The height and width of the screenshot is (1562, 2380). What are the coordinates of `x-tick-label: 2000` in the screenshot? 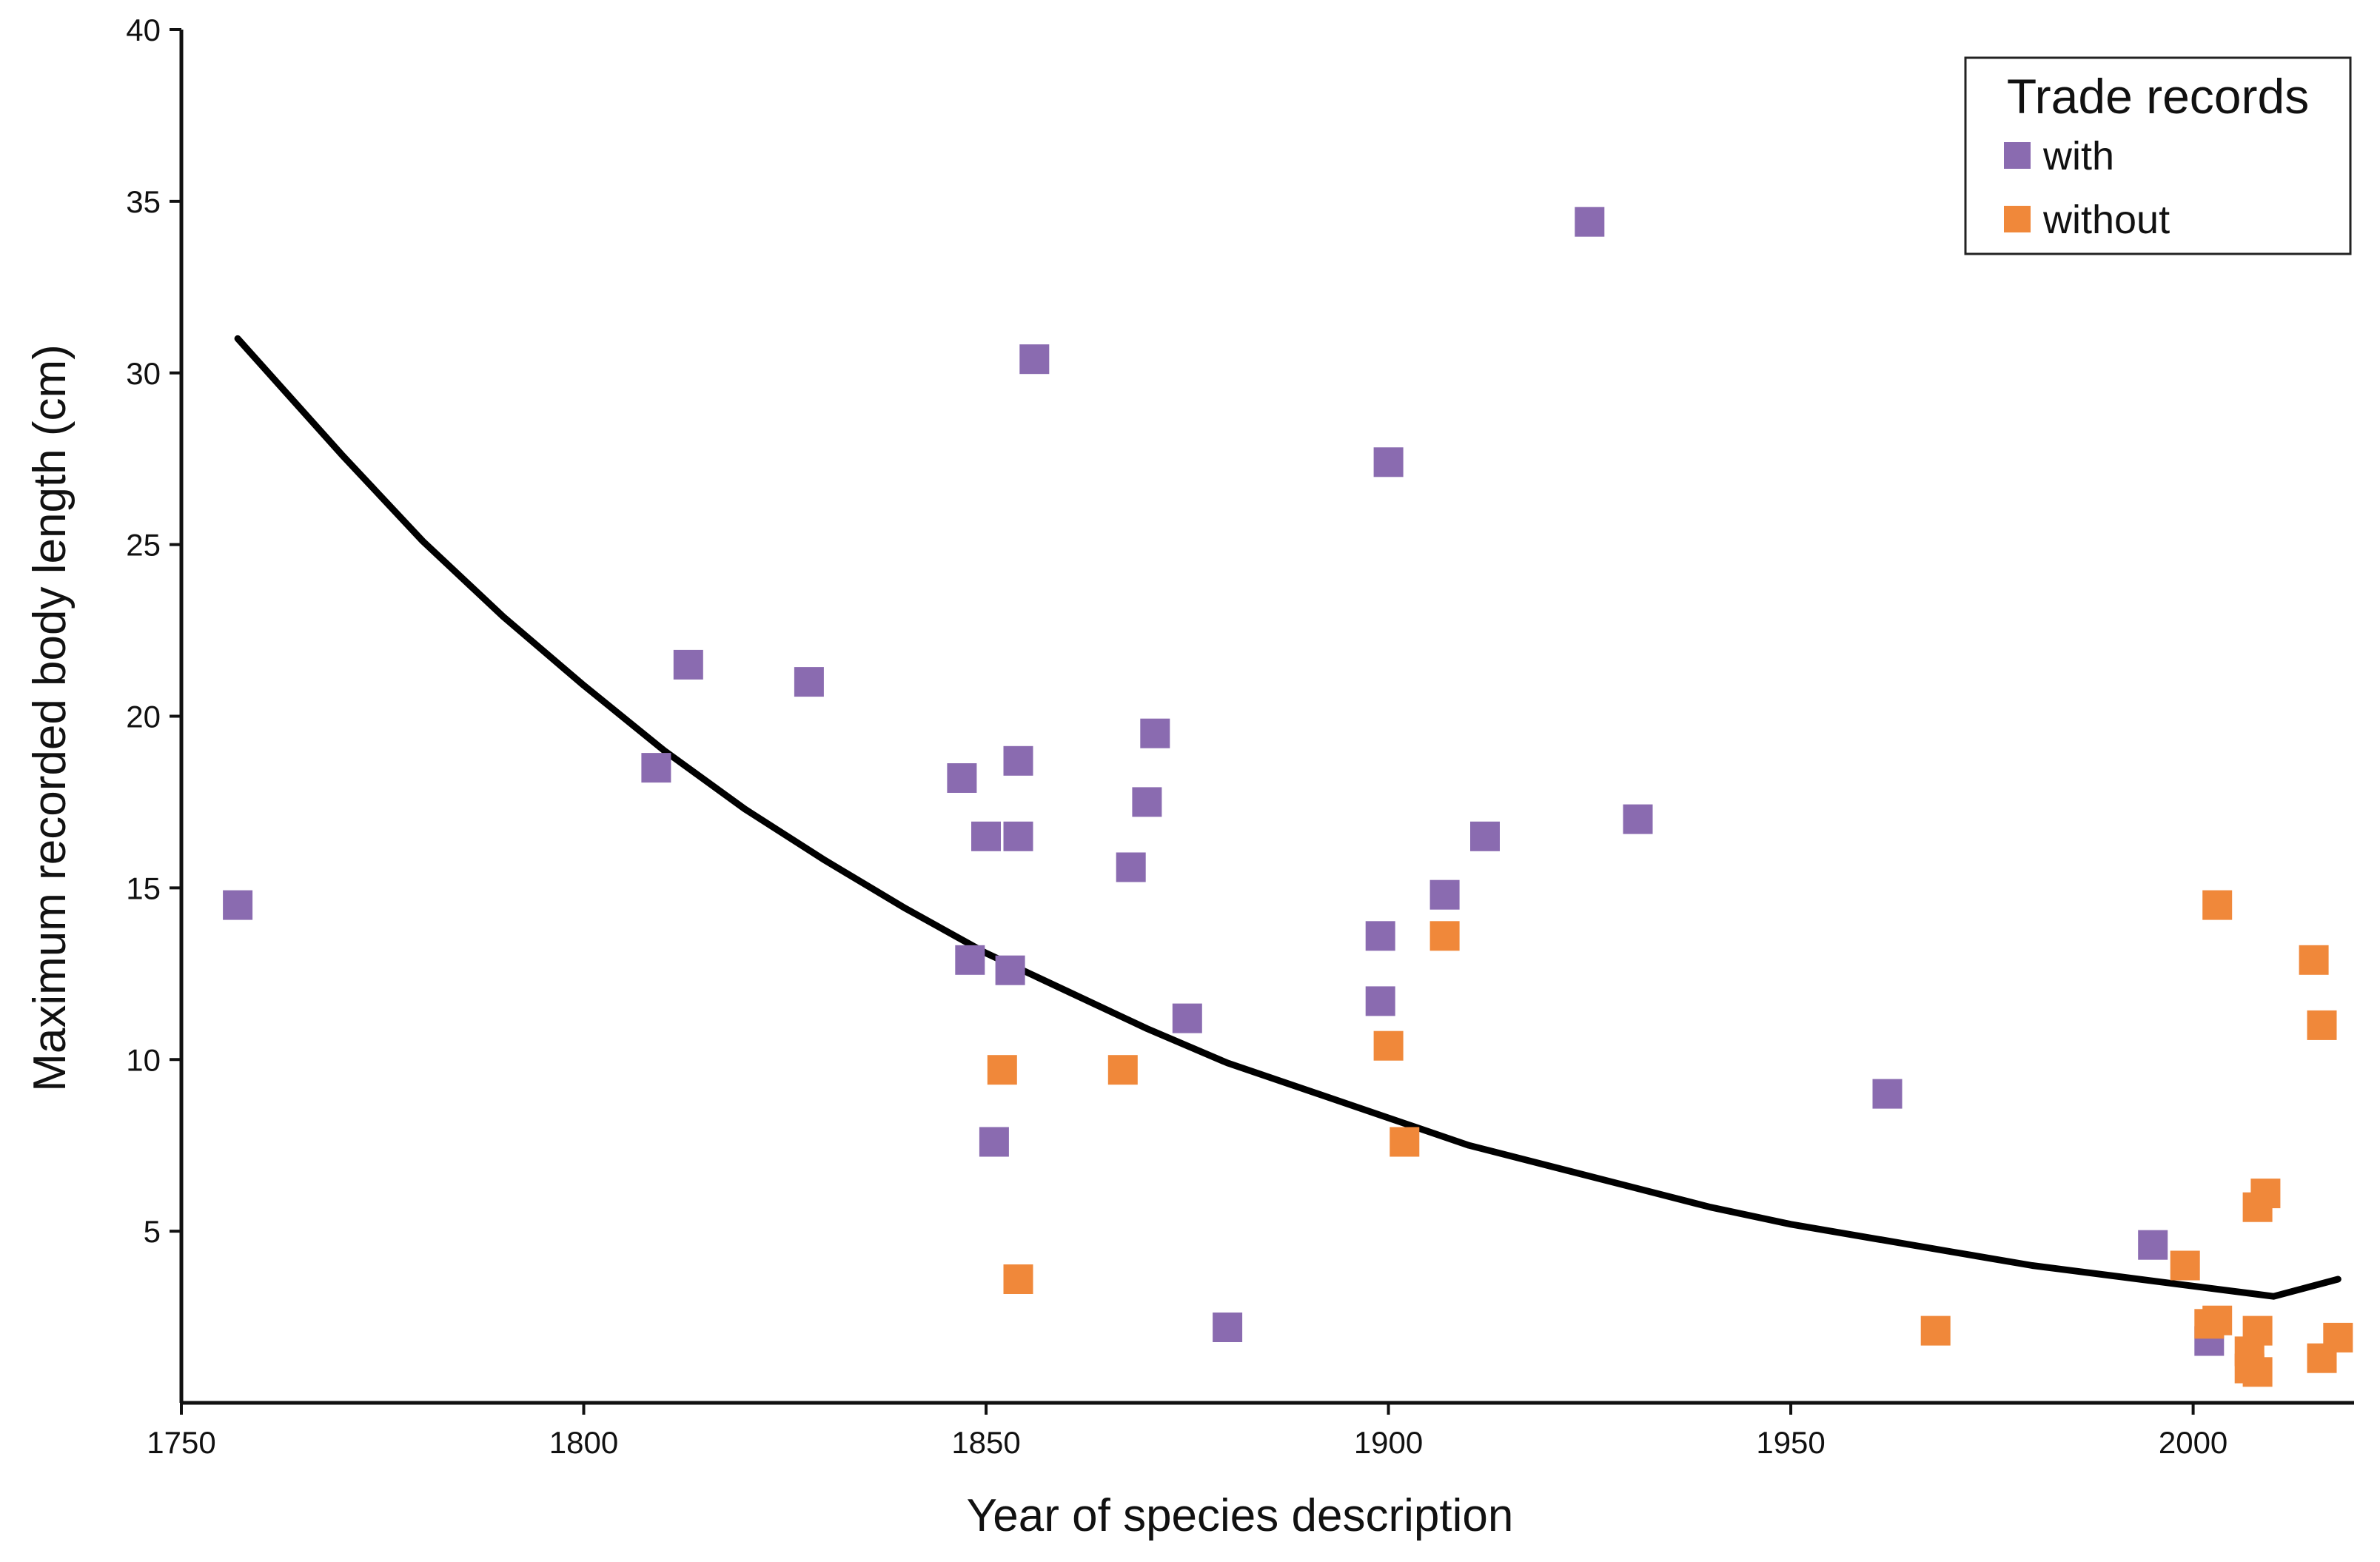 It's located at (2193, 1442).